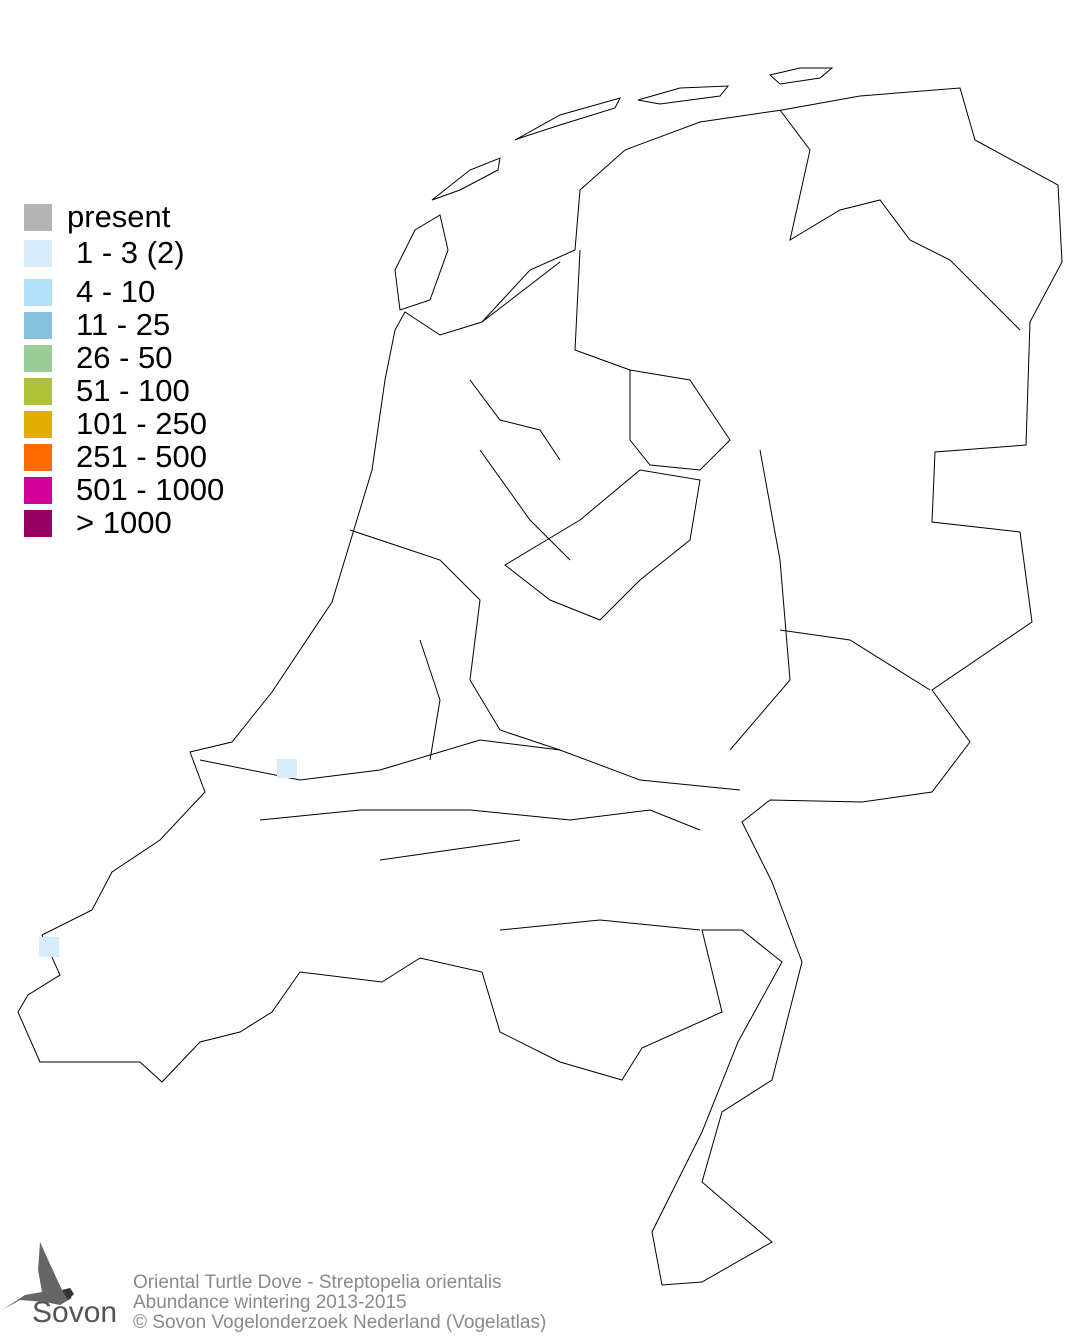 The image size is (1074, 1340). Describe the element at coordinates (801, 76) in the screenshot. I see `schiermonnikoog-island` at that location.